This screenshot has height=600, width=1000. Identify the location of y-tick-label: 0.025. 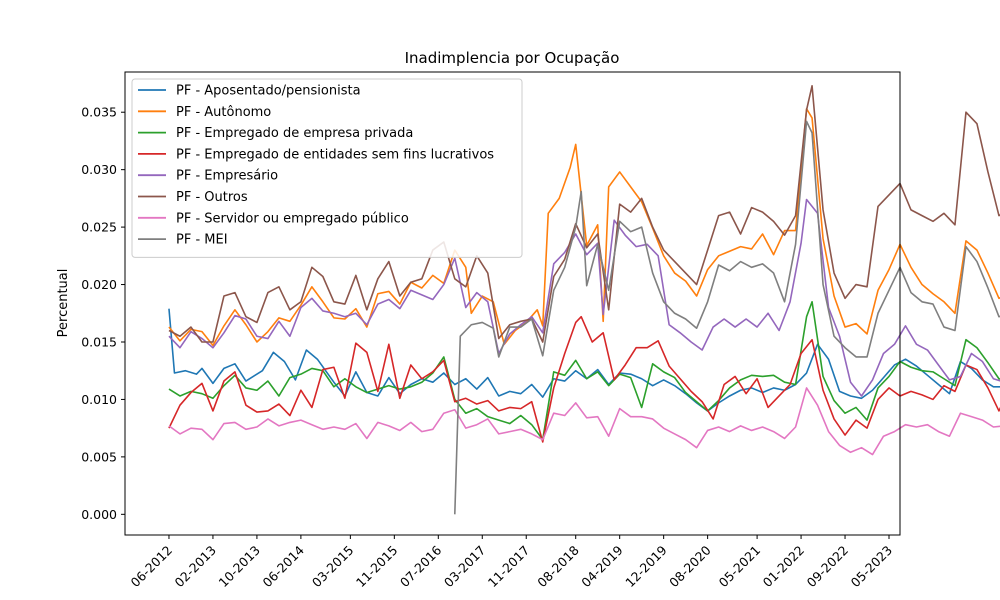
(99, 227).